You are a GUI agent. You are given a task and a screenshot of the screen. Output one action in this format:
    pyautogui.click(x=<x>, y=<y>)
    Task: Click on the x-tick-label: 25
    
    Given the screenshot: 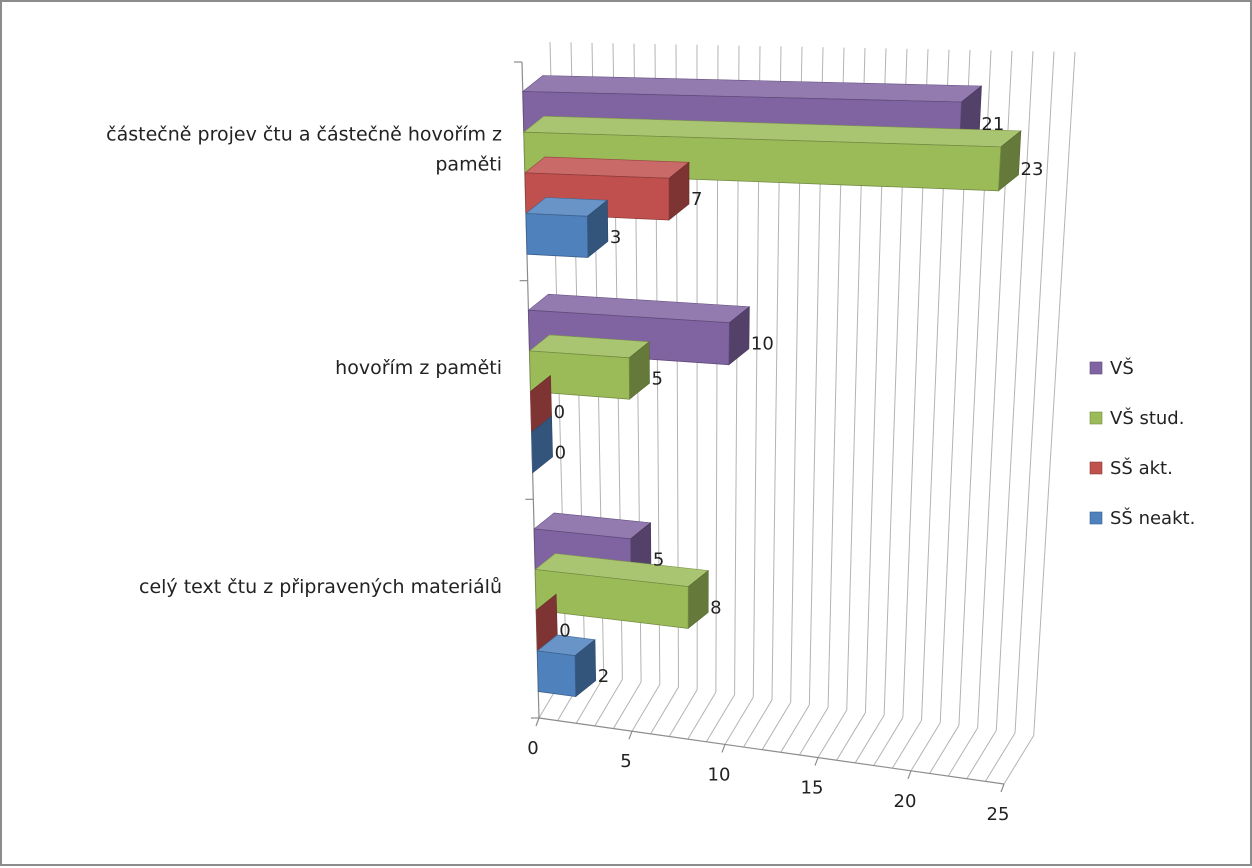 What is the action you would take?
    pyautogui.click(x=998, y=814)
    